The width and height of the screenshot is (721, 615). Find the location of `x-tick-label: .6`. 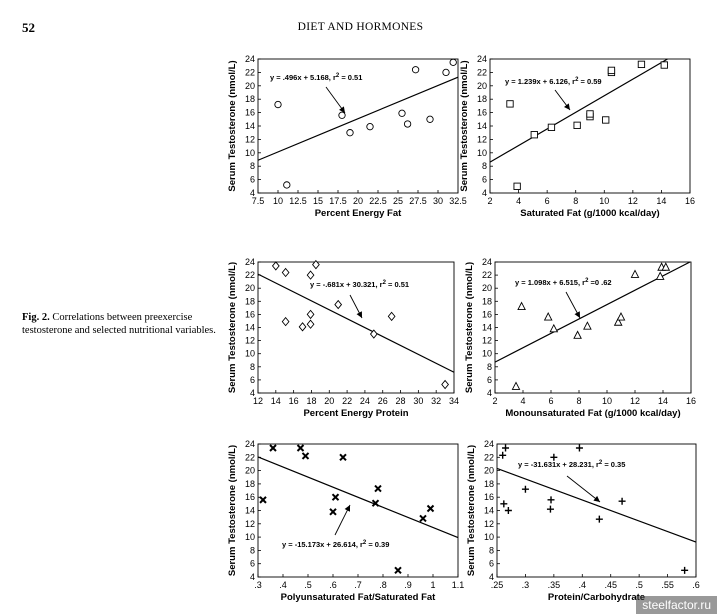

x-tick-label: .6 is located at coordinates (696, 585).